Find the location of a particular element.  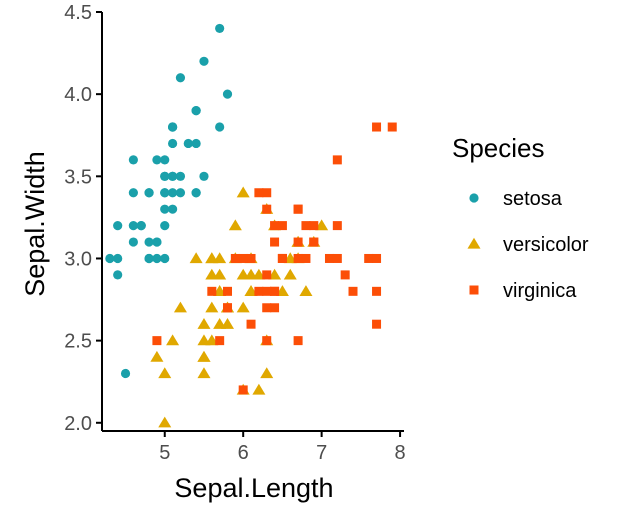

legend-label: versicolor is located at coordinates (546, 245).